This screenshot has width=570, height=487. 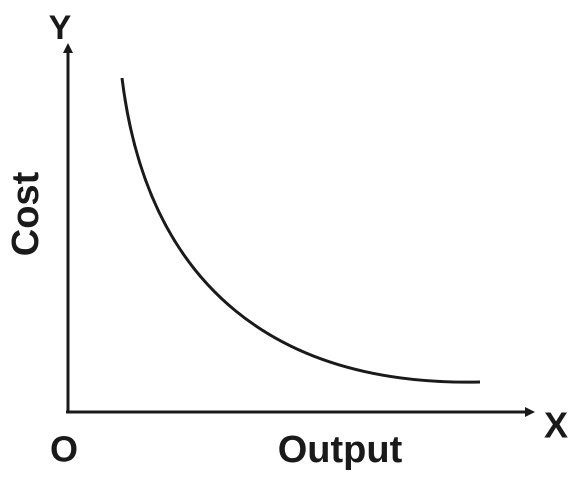 What do you see at coordinates (64, 449) in the screenshot?
I see `origin-label: O` at bounding box center [64, 449].